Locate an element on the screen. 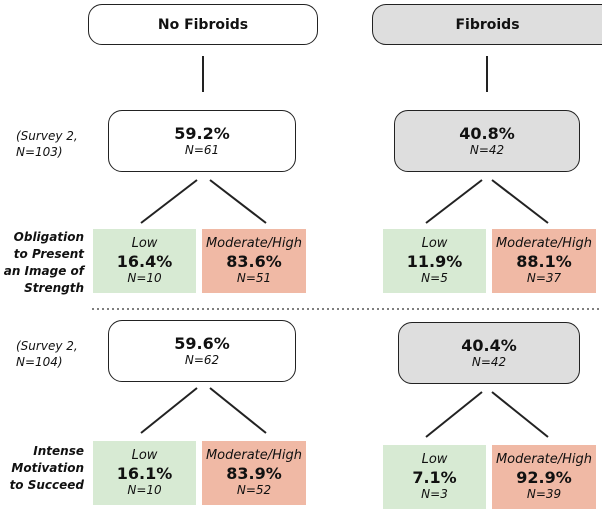 This screenshot has height=513, width=602. cell-count: N=39 is located at coordinates (544, 494).